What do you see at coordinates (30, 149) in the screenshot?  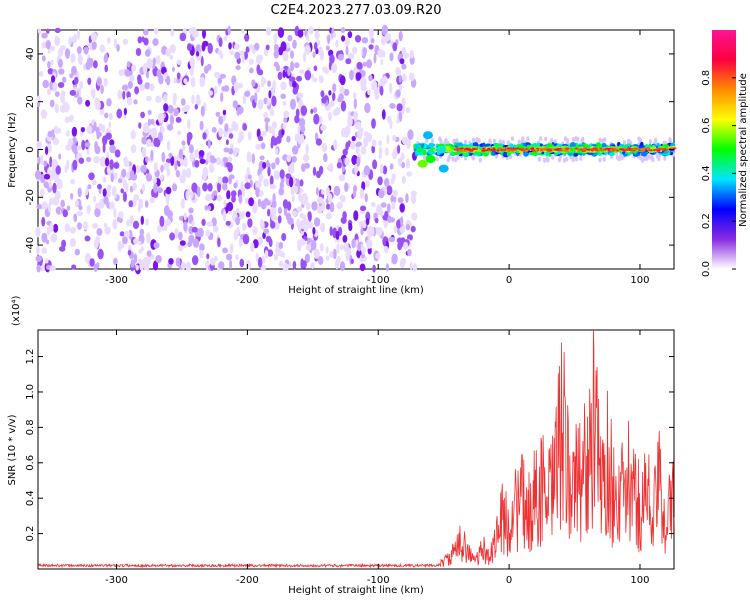 I see `spectrogram-ytick-label: 0` at bounding box center [30, 149].